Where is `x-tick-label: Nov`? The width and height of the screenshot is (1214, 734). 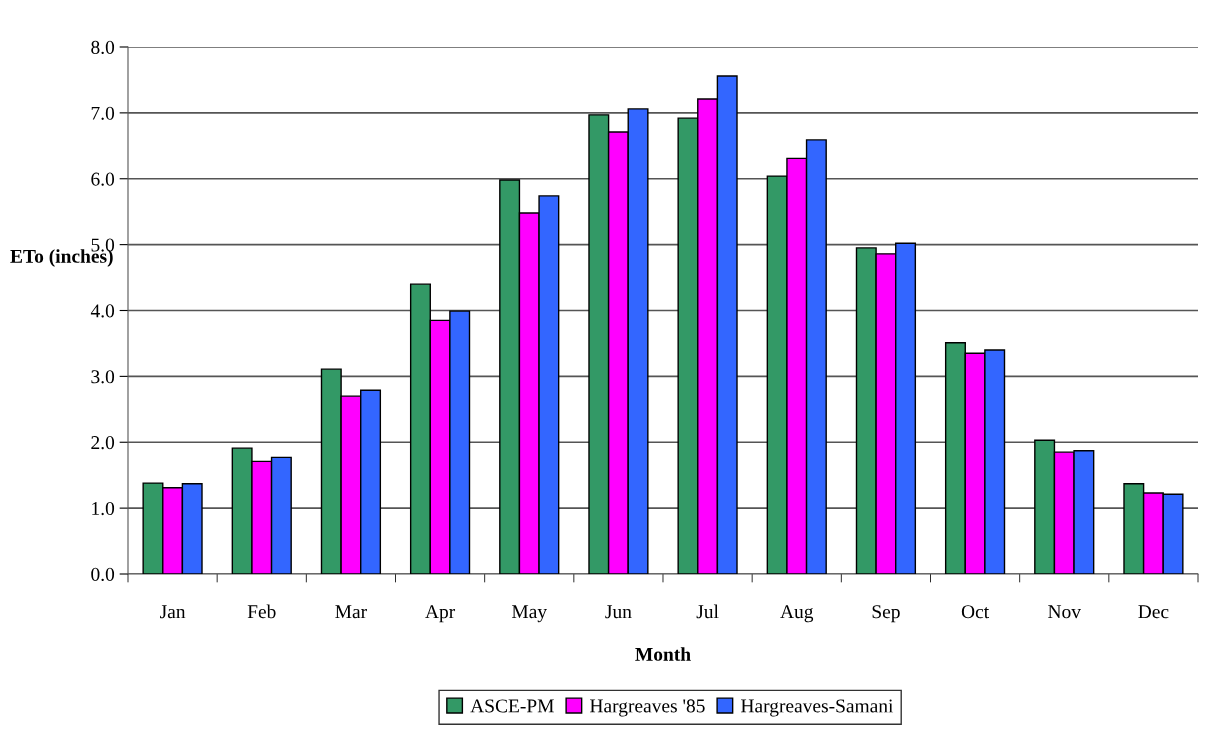 x-tick-label: Nov is located at coordinates (1064, 612).